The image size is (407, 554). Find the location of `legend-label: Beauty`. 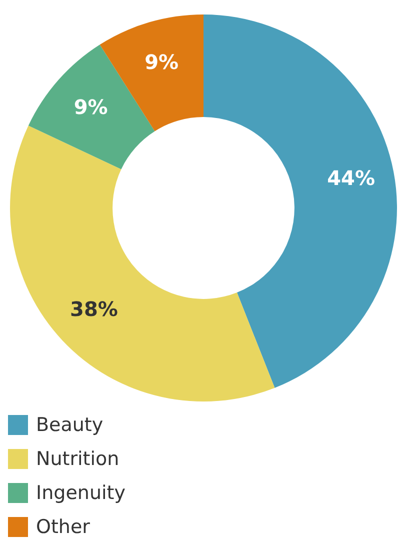

legend-label: Beauty is located at coordinates (70, 425).